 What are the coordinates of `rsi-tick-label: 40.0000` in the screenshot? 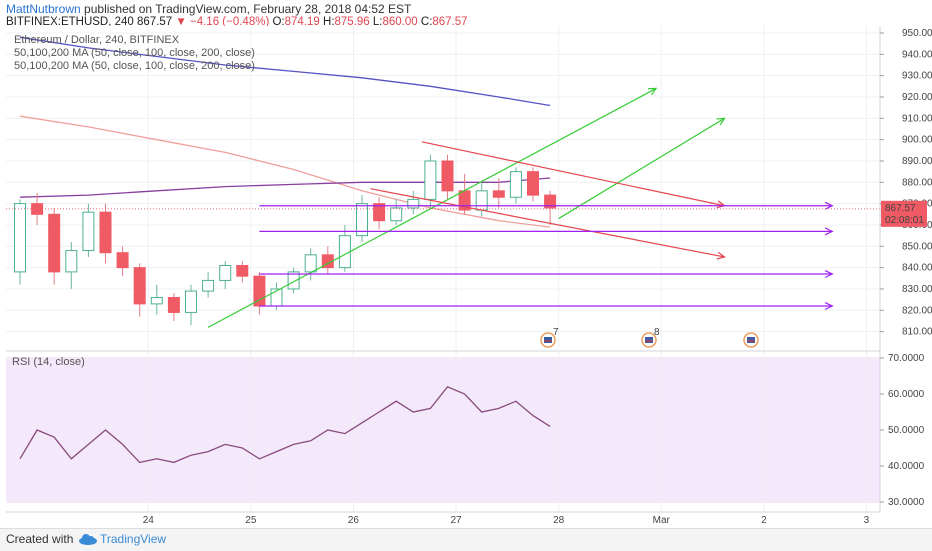 It's located at (906, 466).